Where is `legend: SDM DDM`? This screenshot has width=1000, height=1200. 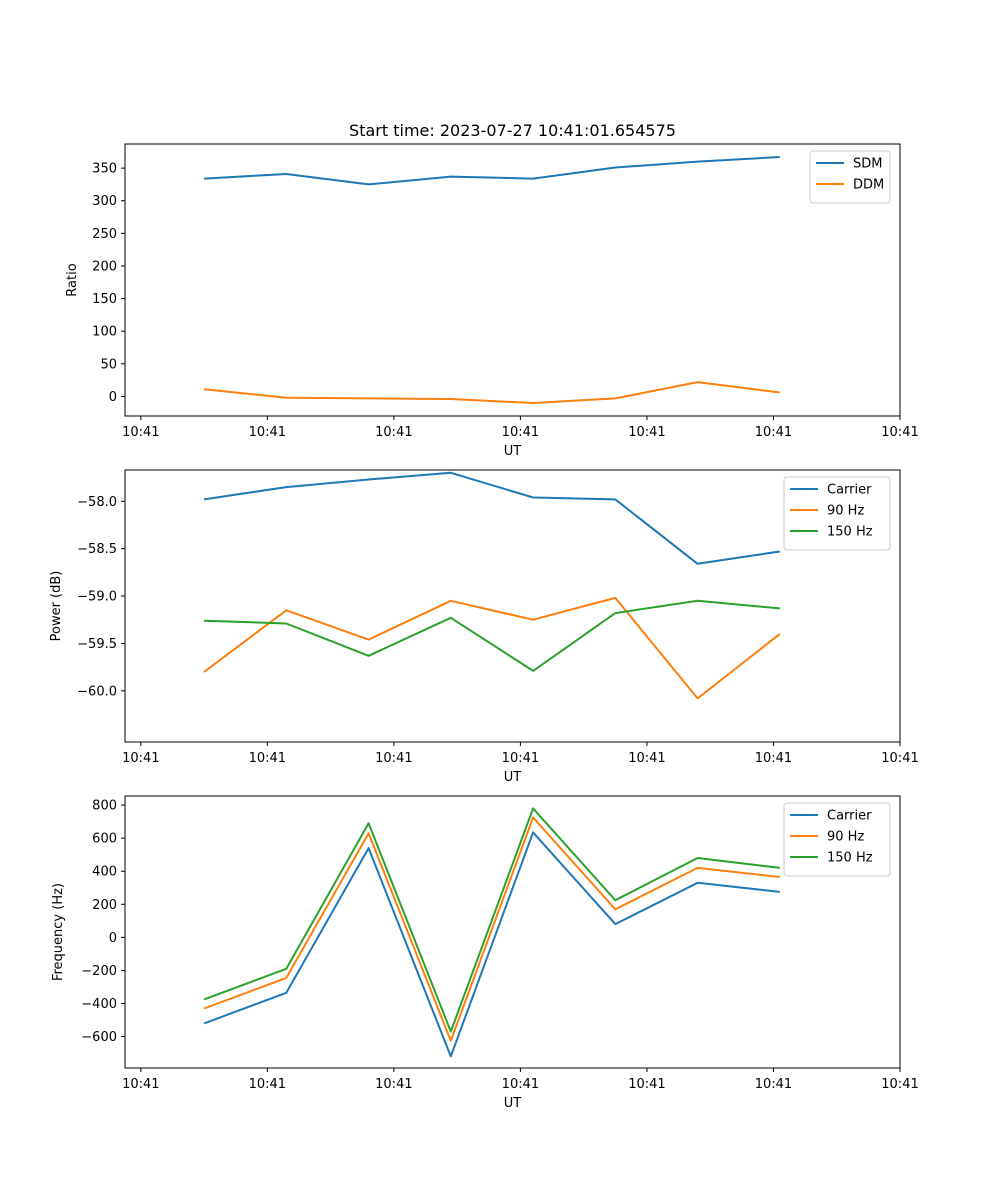 legend: SDM DDM is located at coordinates (850, 177).